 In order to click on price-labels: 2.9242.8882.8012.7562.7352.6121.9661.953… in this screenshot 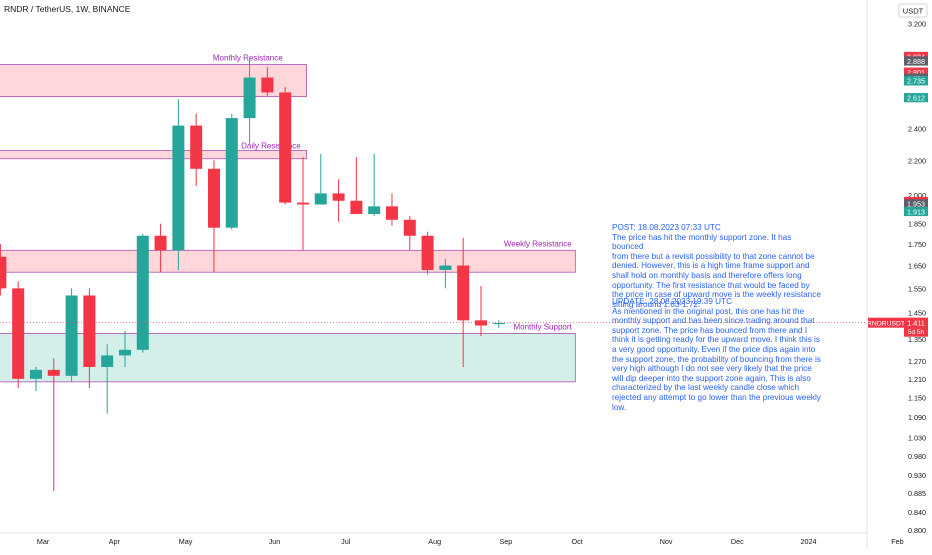, I will do `click(897, 194)`.